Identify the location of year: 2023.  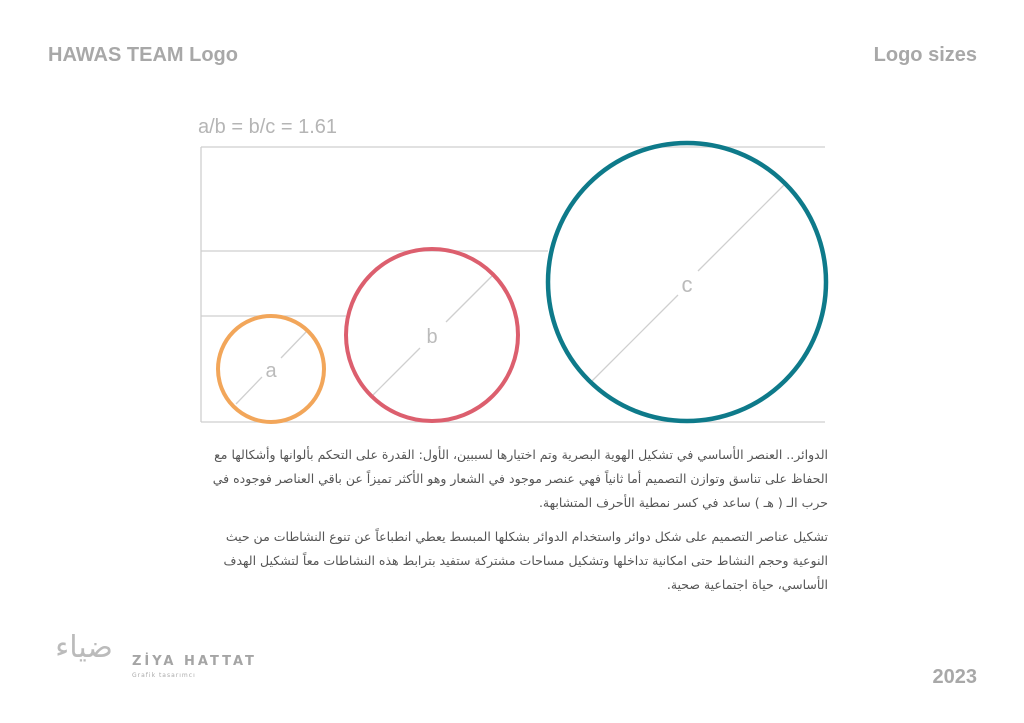
(955, 677).